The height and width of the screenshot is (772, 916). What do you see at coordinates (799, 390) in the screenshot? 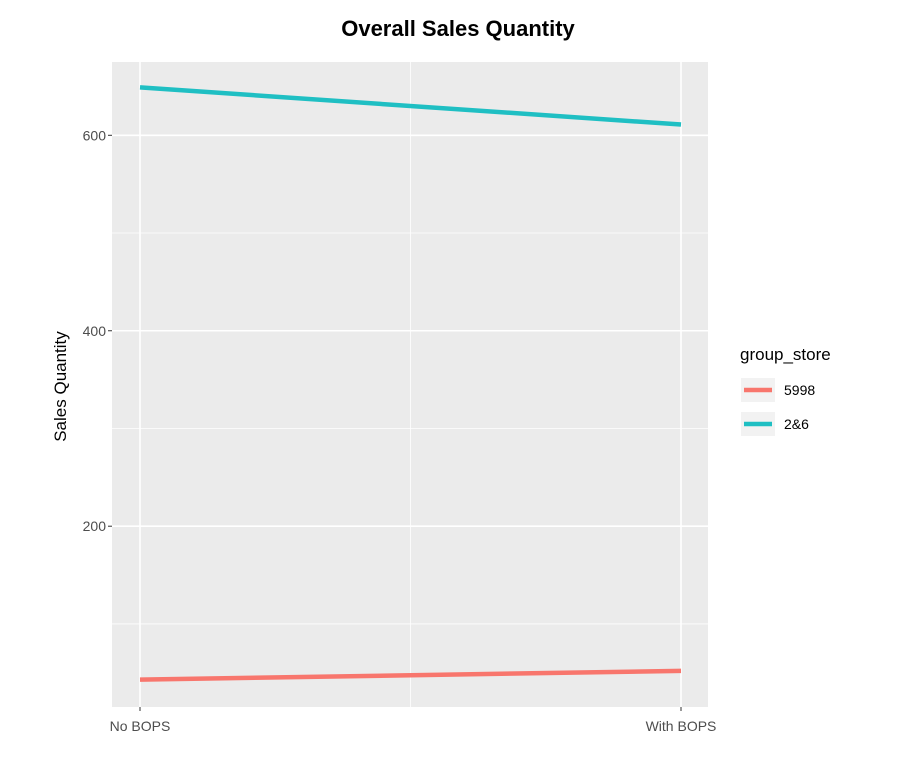
I see `legend-label: 5998` at bounding box center [799, 390].